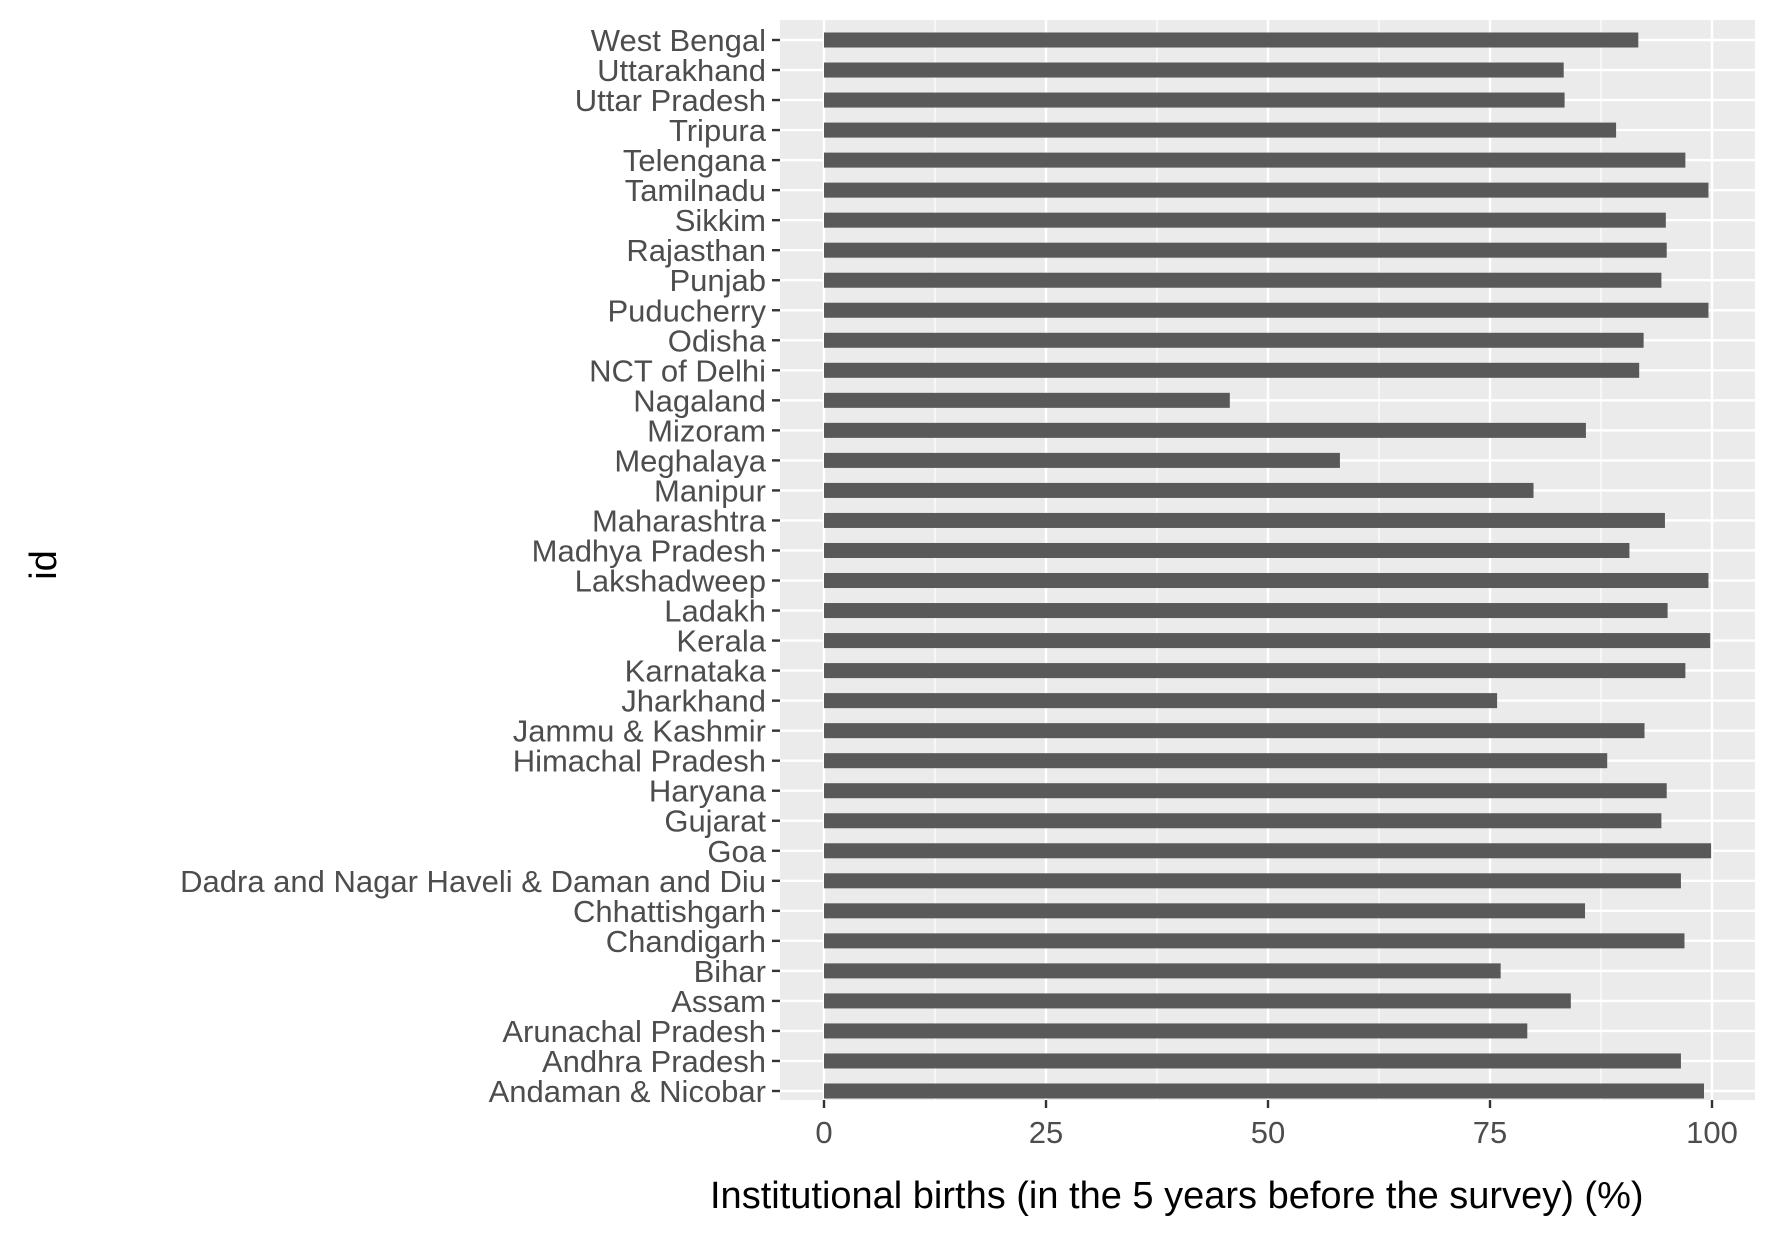 Image resolution: width=1779 pixels, height=1243 pixels. What do you see at coordinates (677, 370) in the screenshot?
I see `y-tick-label: NCT of Delhi` at bounding box center [677, 370].